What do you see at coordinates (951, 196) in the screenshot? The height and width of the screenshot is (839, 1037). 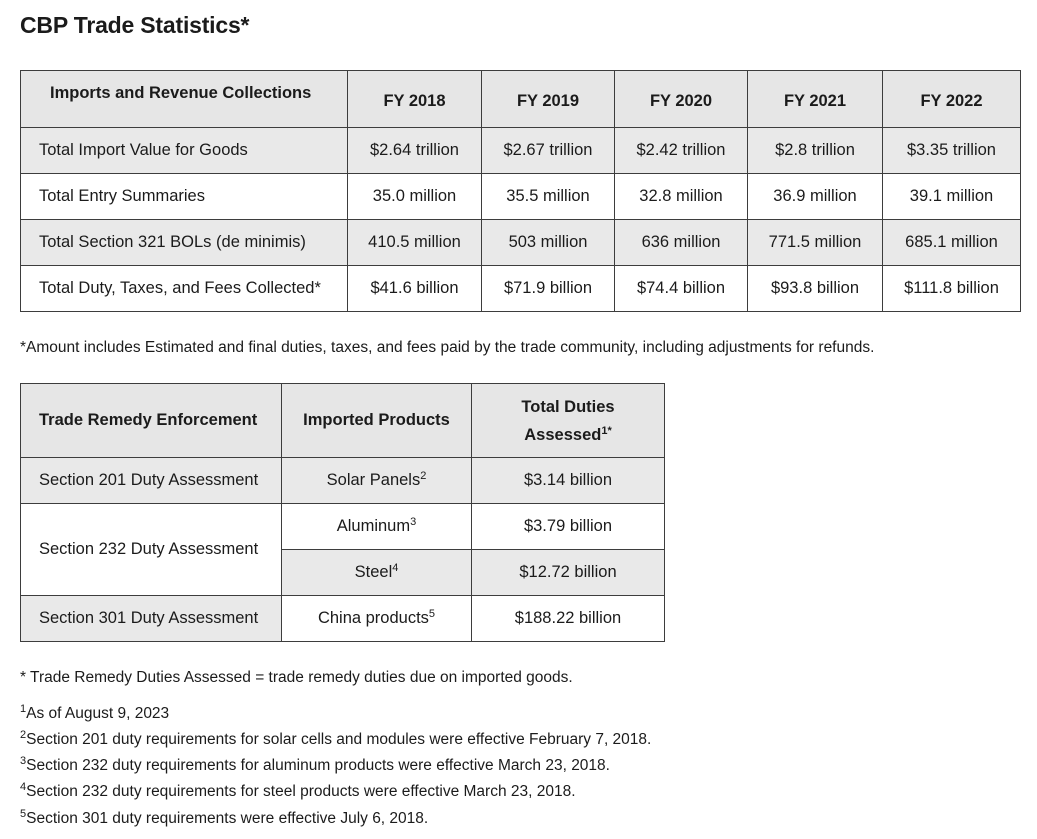 I see `table-cell: 39.1 million` at bounding box center [951, 196].